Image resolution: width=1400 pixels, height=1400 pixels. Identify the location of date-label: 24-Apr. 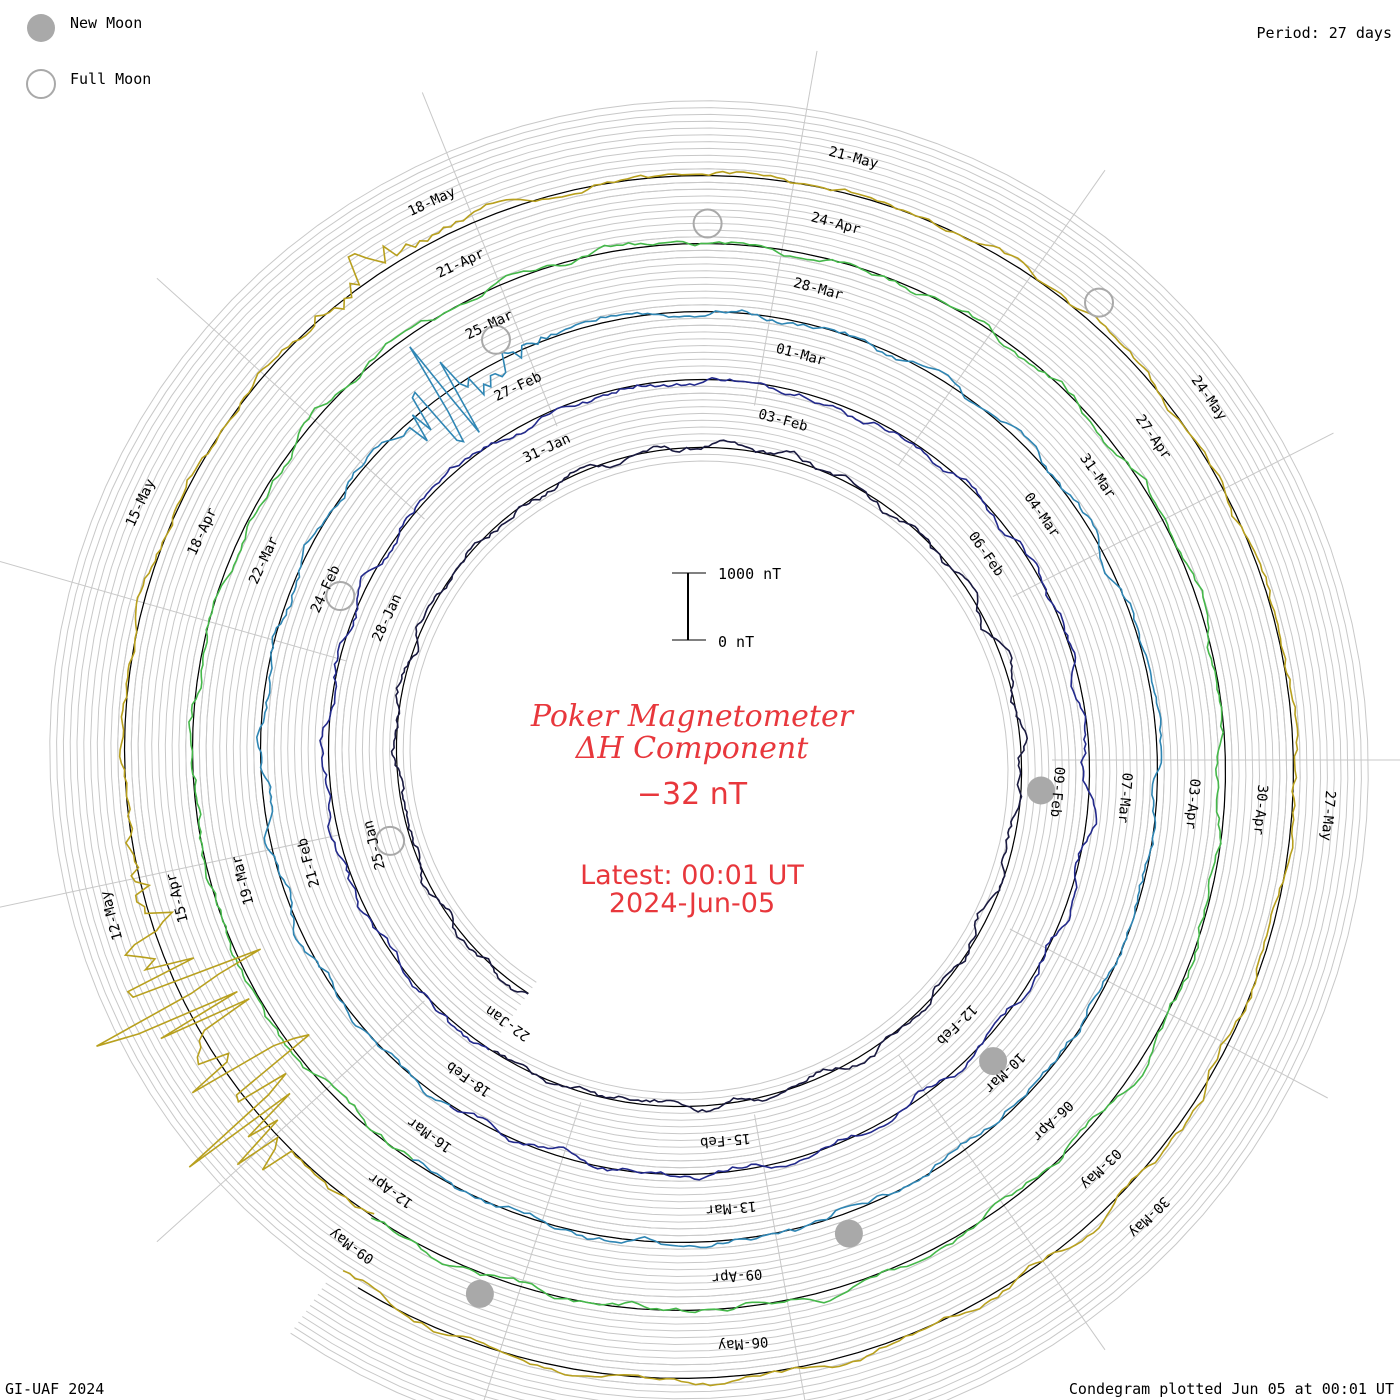
(835, 223).